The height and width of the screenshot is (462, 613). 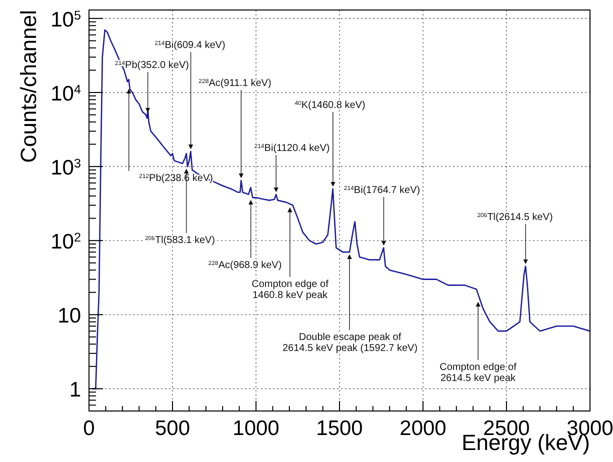 I want to click on x-tick-label: 1500, so click(x=339, y=428).